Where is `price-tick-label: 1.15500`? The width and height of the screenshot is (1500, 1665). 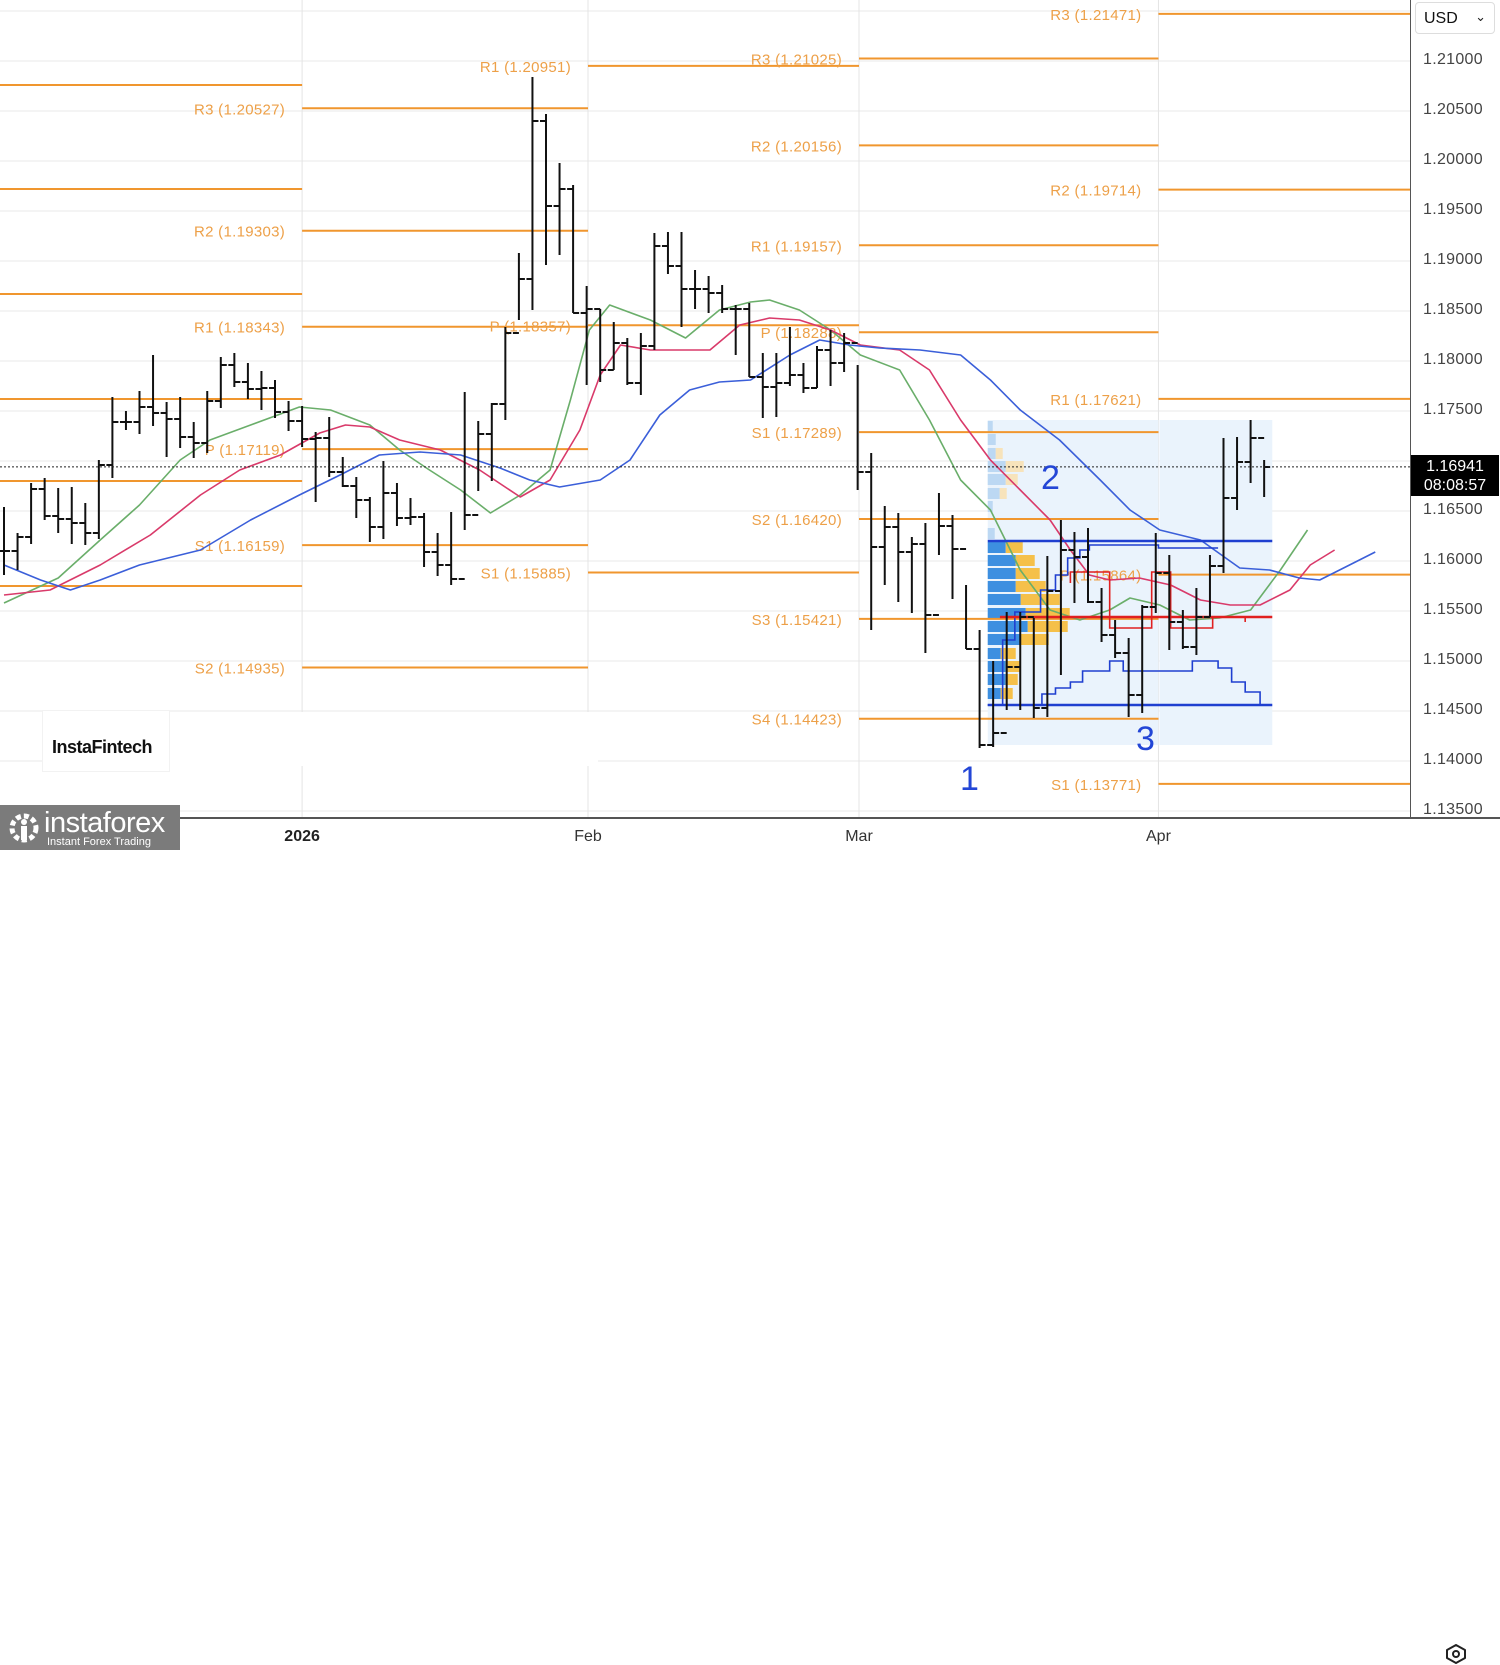
price-tick-label: 1.15500 is located at coordinates (1453, 609).